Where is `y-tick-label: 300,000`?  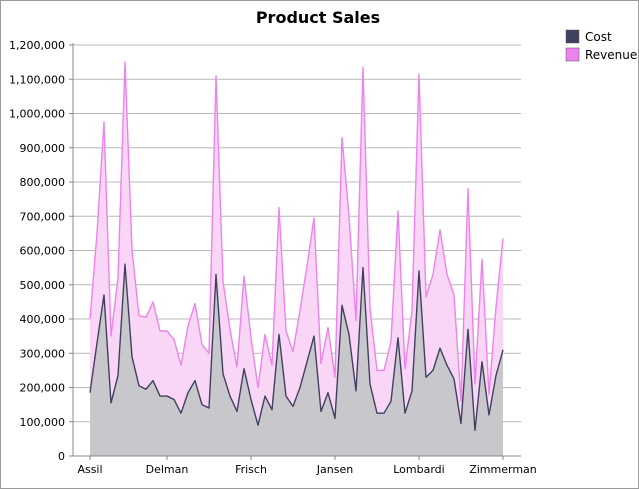 y-tick-label: 300,000 is located at coordinates (43, 353).